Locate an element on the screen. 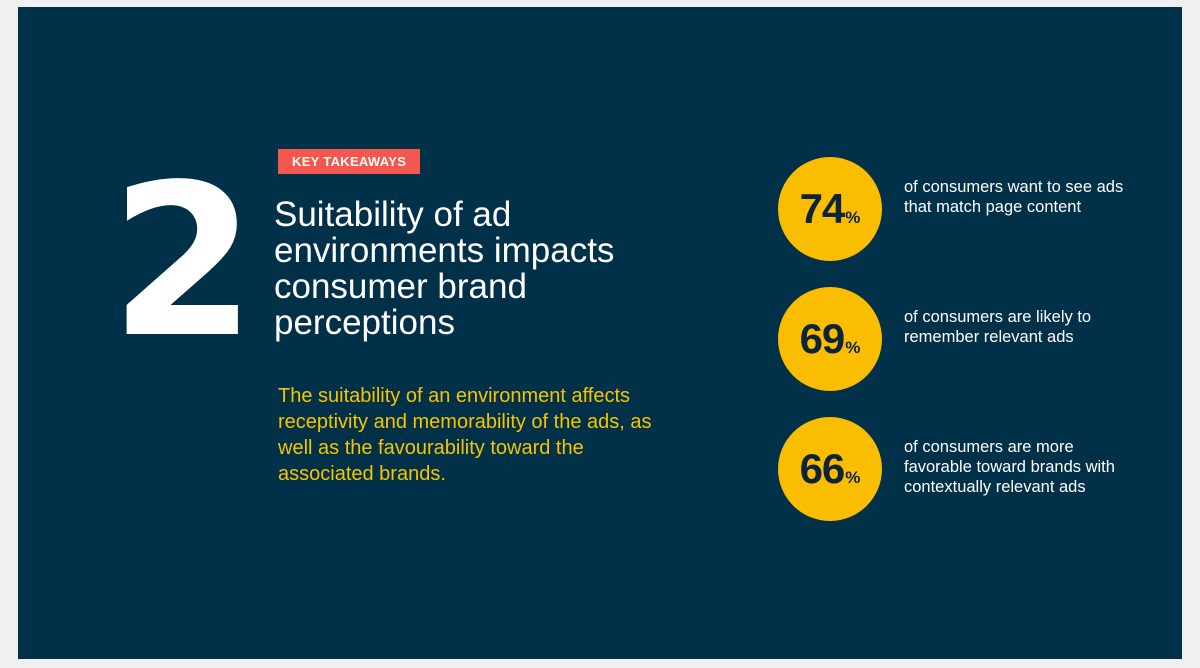 Image resolution: width=1200 pixels, height=668 pixels. key-takeaways-badge: KEY TAKEAWAYS is located at coordinates (349, 161).